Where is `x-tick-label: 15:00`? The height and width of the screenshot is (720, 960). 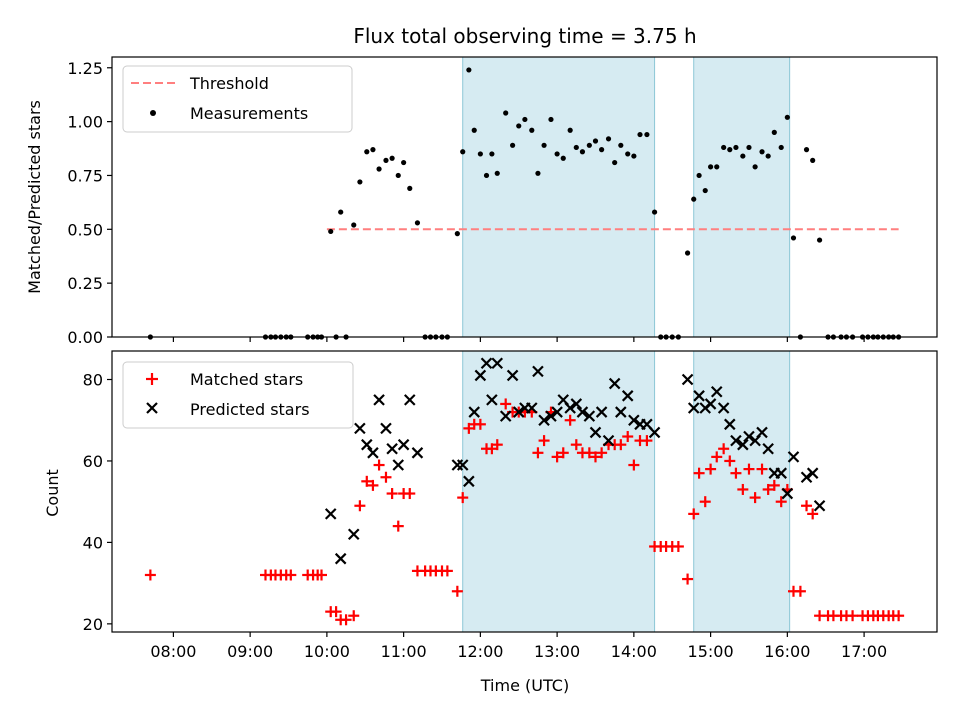 x-tick-label: 15:00 is located at coordinates (711, 651).